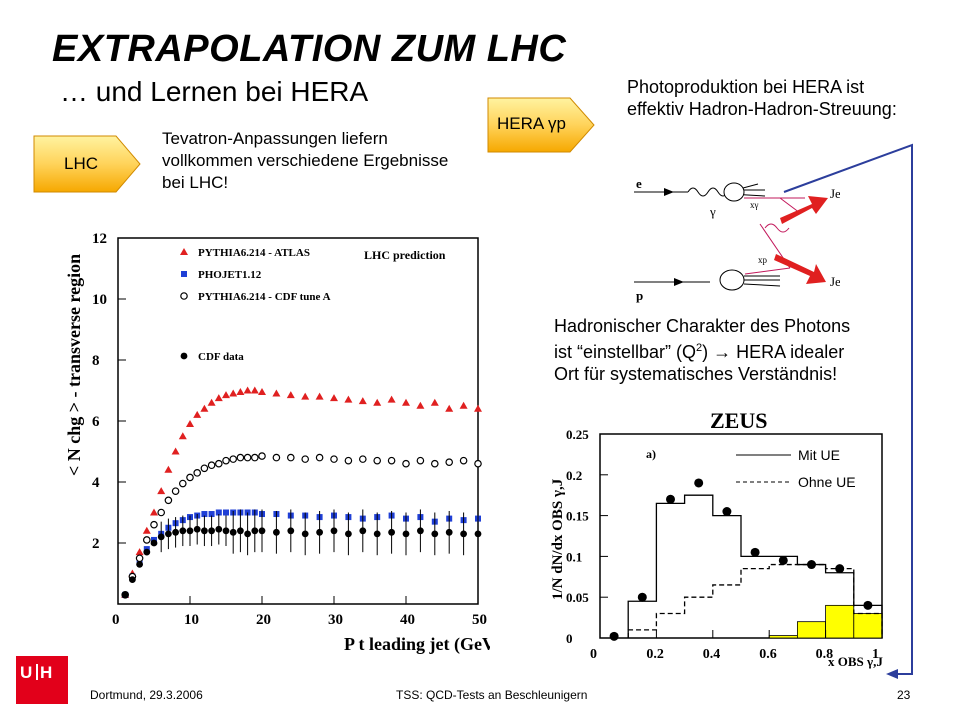  I want to click on diagram-label-xgamma: xγ, so click(754, 205).